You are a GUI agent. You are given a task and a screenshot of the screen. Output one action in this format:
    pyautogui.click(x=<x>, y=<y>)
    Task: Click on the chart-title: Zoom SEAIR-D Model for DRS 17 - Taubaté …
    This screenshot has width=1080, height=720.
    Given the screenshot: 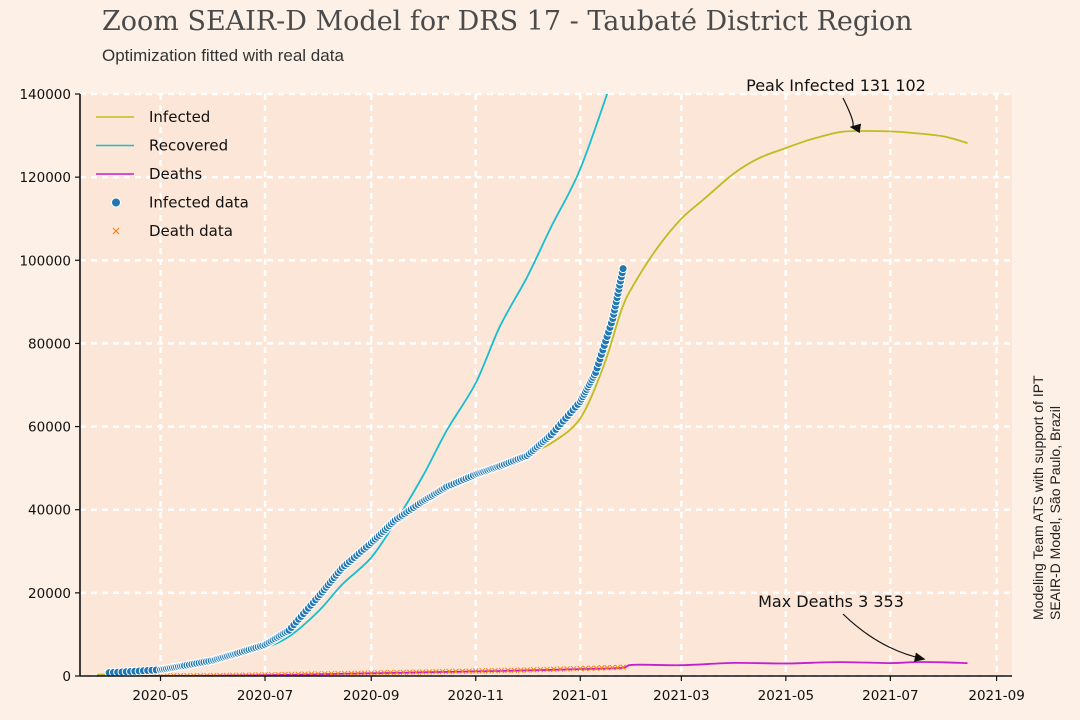 What is the action you would take?
    pyautogui.click(x=507, y=21)
    